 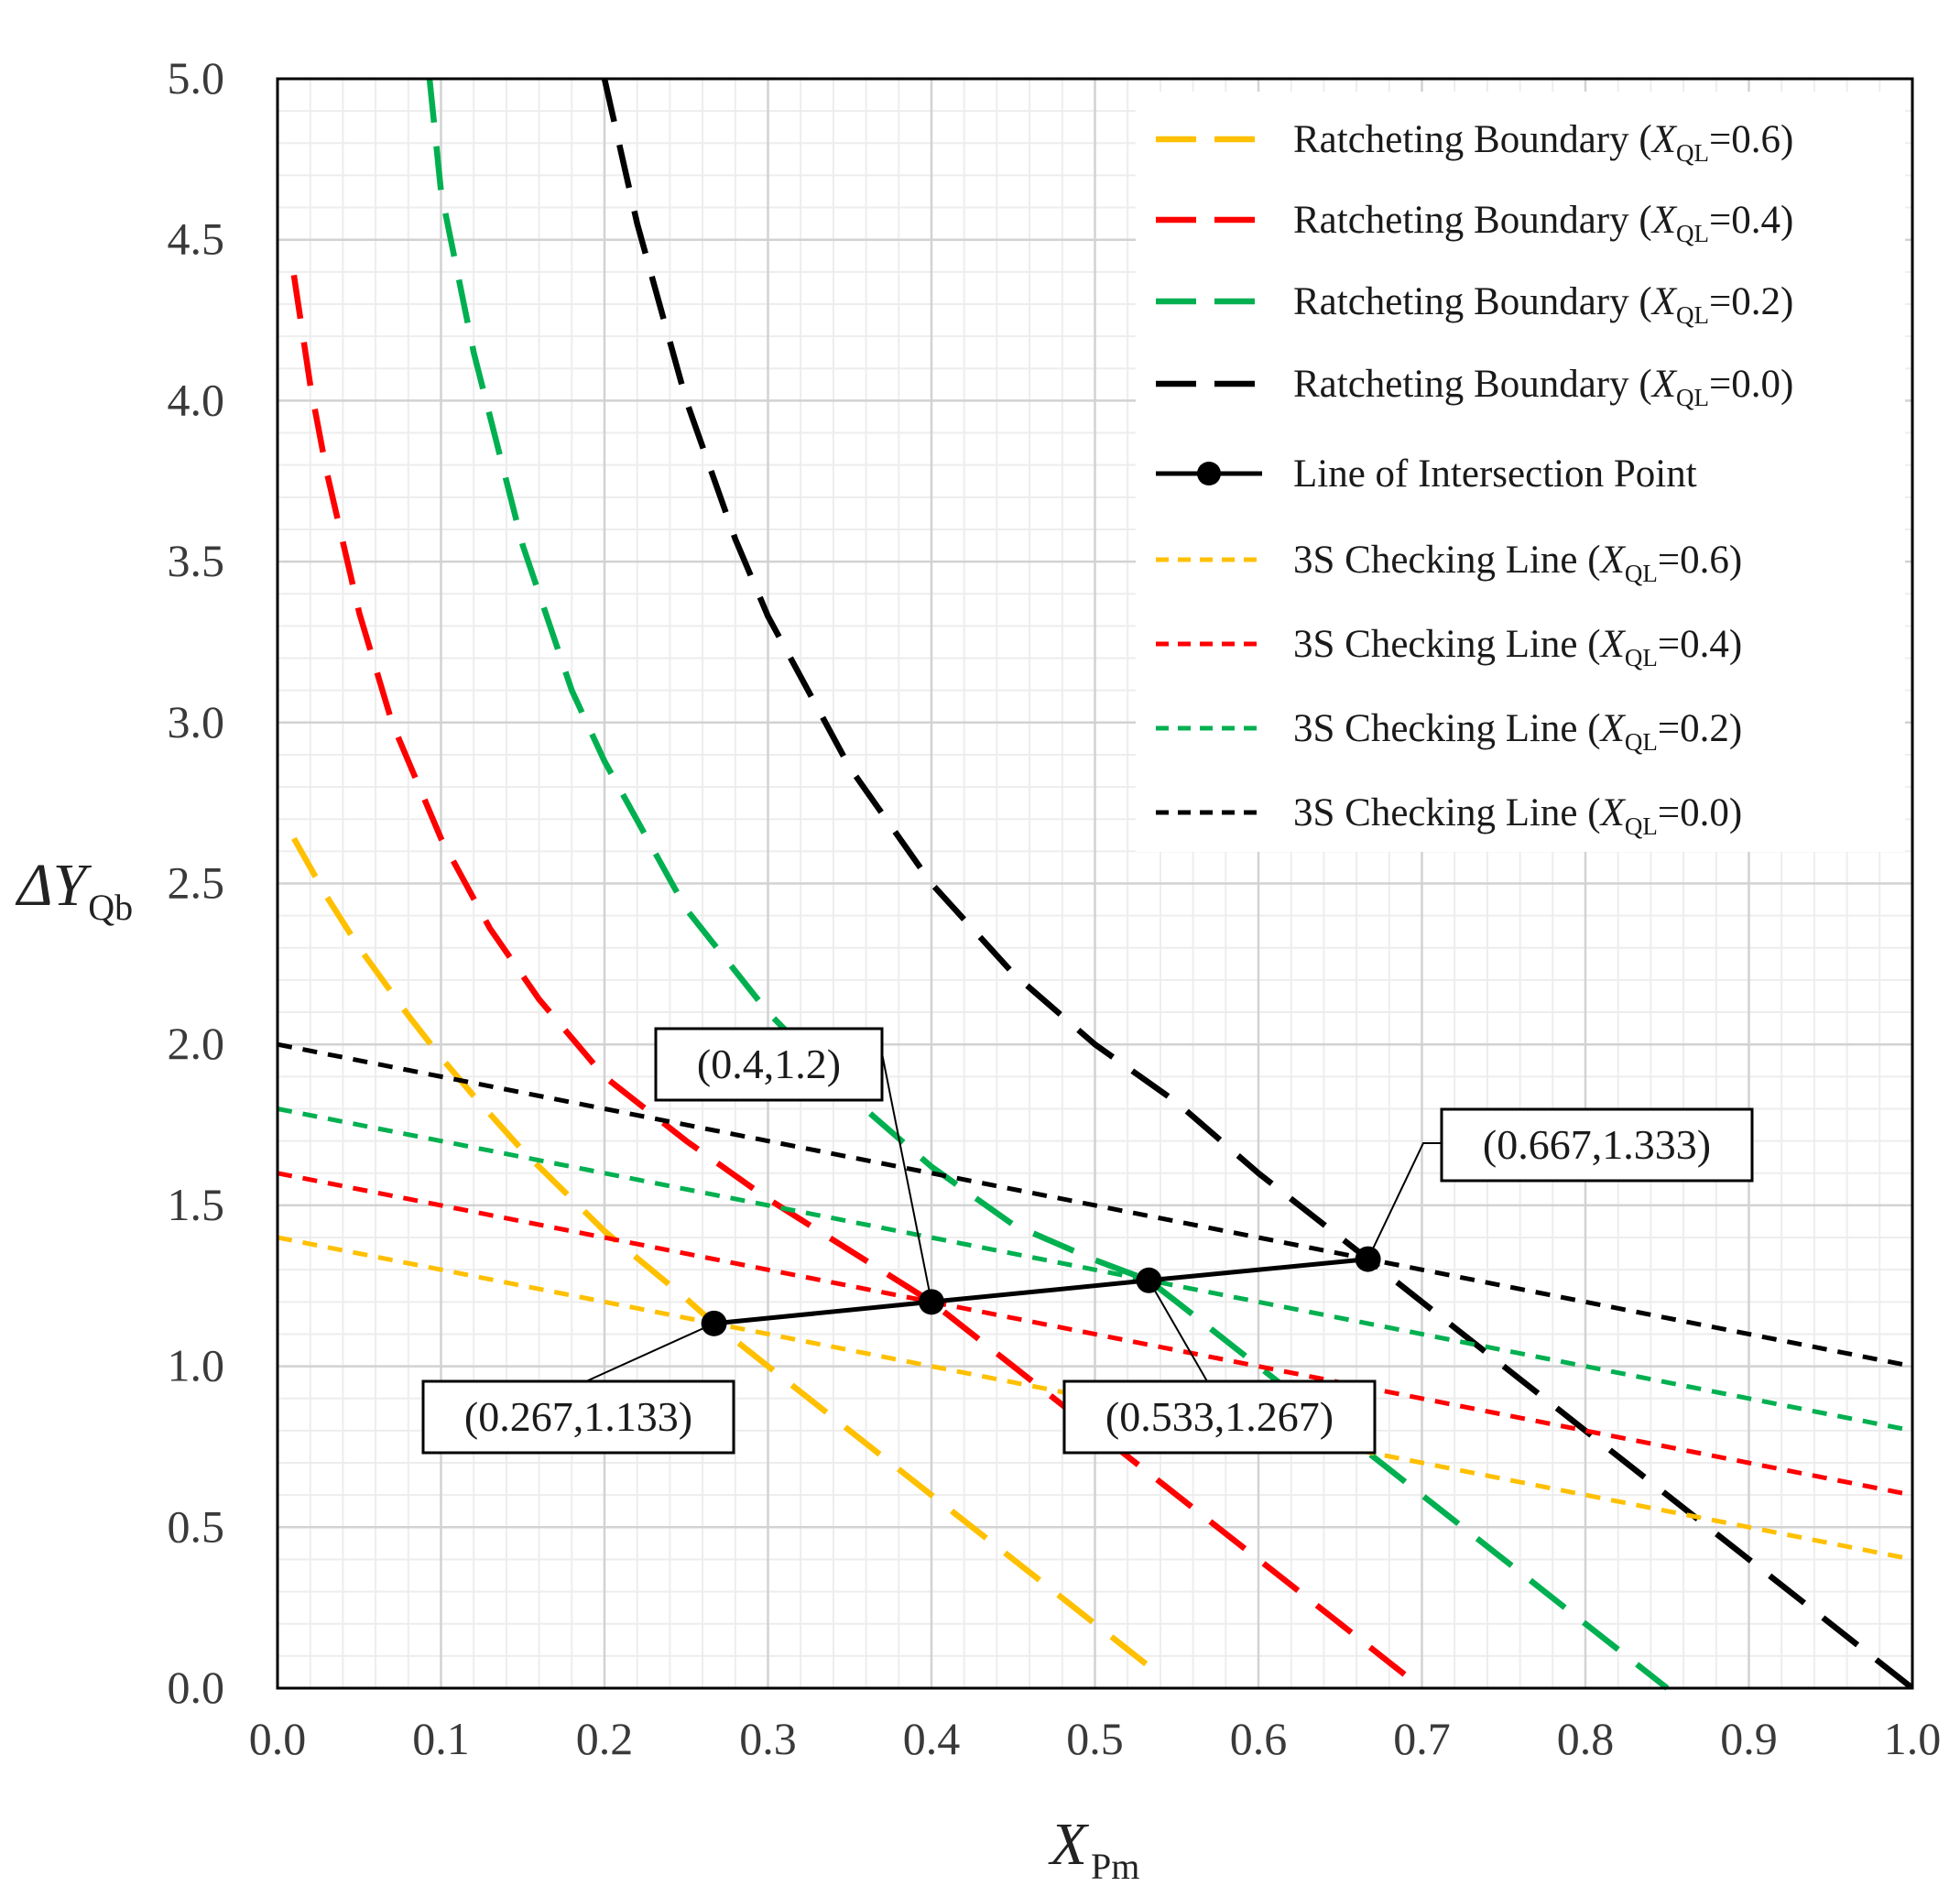 I want to click on series-line-line-of-intersection-point, so click(x=1040, y=1291).